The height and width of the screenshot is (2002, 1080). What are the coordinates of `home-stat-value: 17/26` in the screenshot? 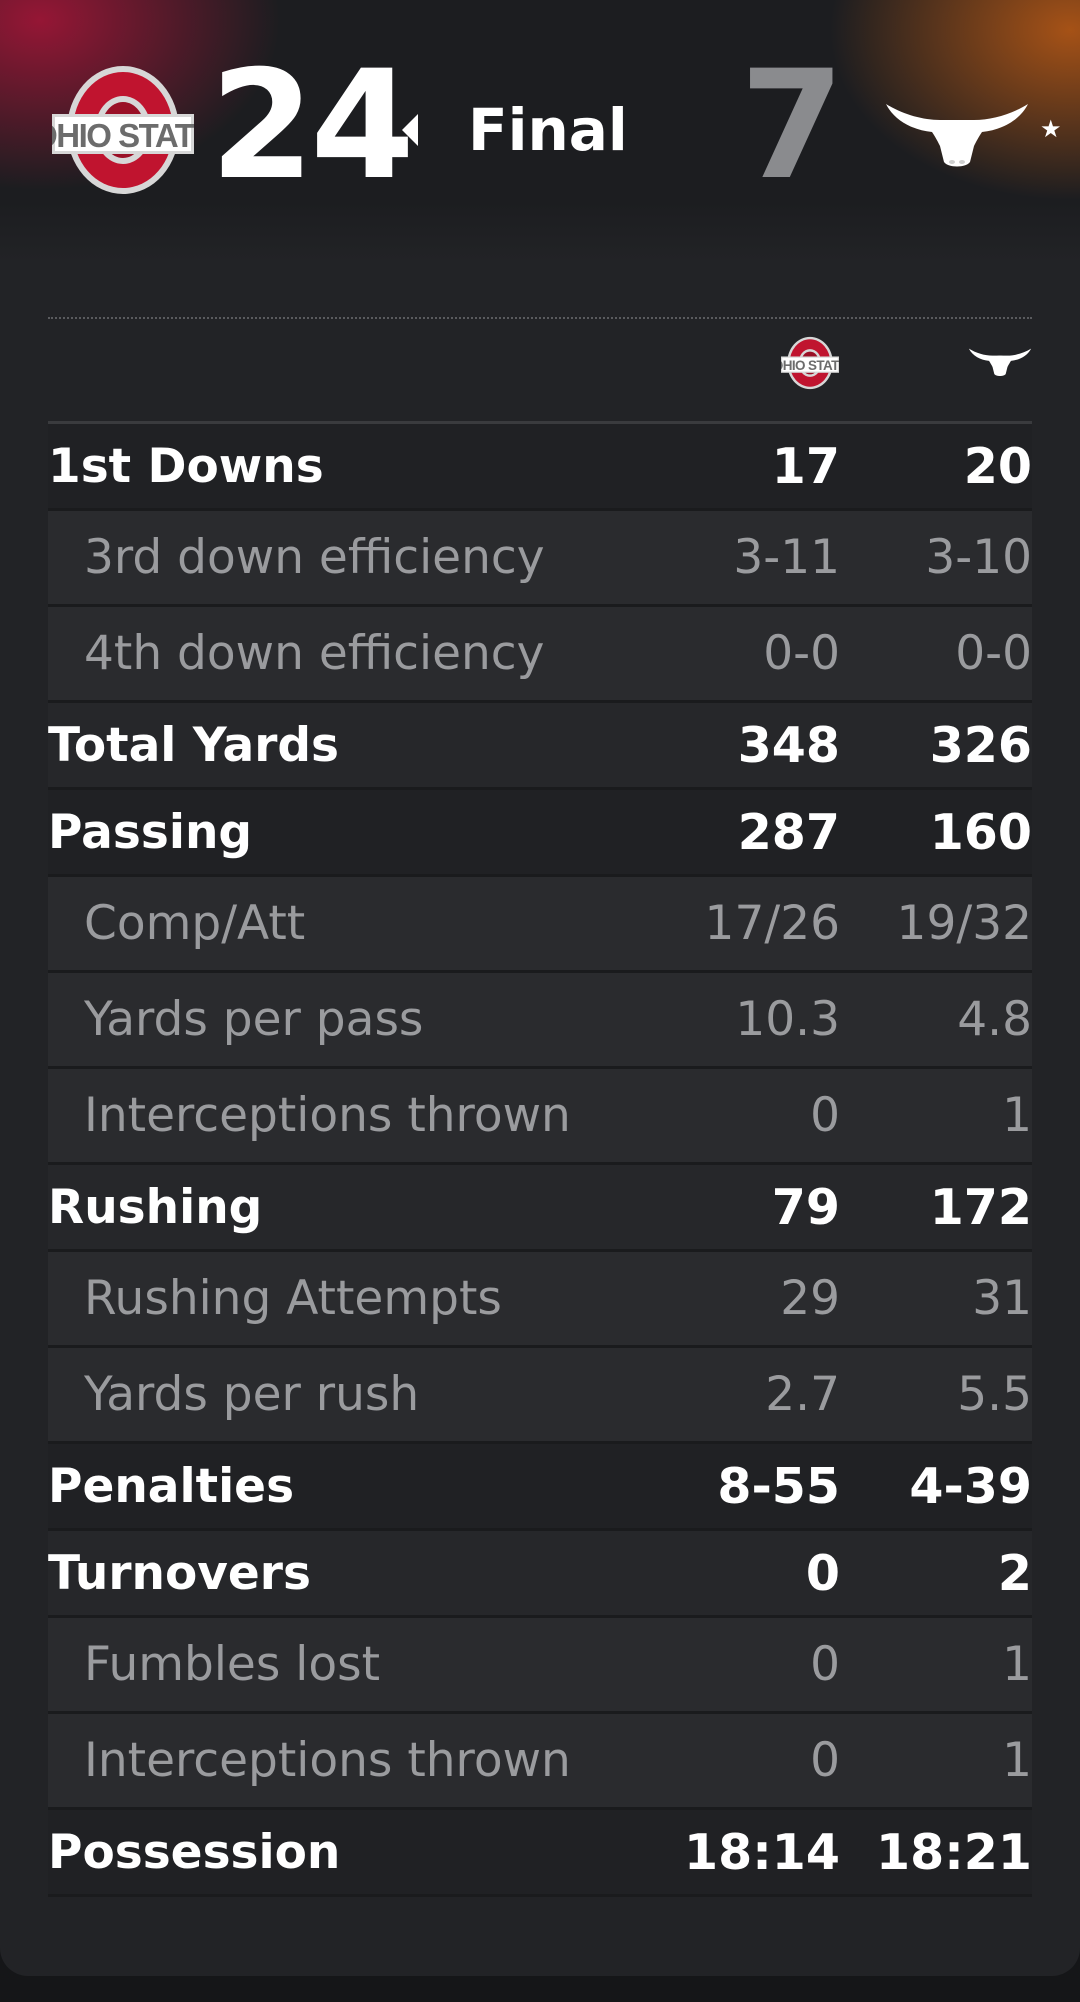 It's located at (772, 923).